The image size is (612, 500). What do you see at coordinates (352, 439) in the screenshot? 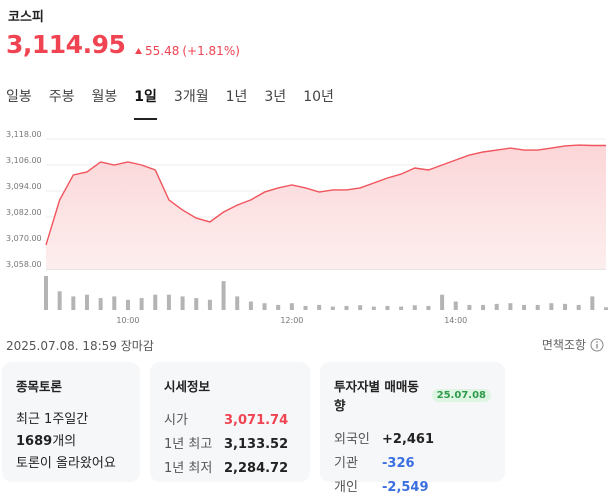
I see `row-label: 외국인` at bounding box center [352, 439].